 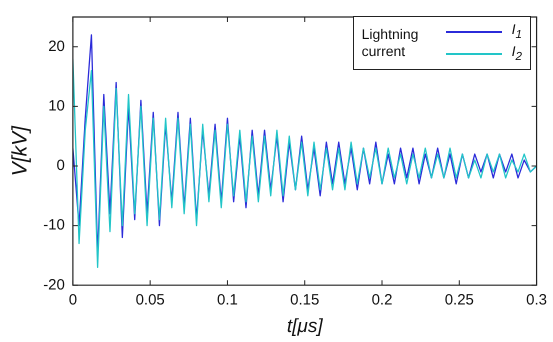 I want to click on y-tick-label: -20, so click(x=54, y=285).